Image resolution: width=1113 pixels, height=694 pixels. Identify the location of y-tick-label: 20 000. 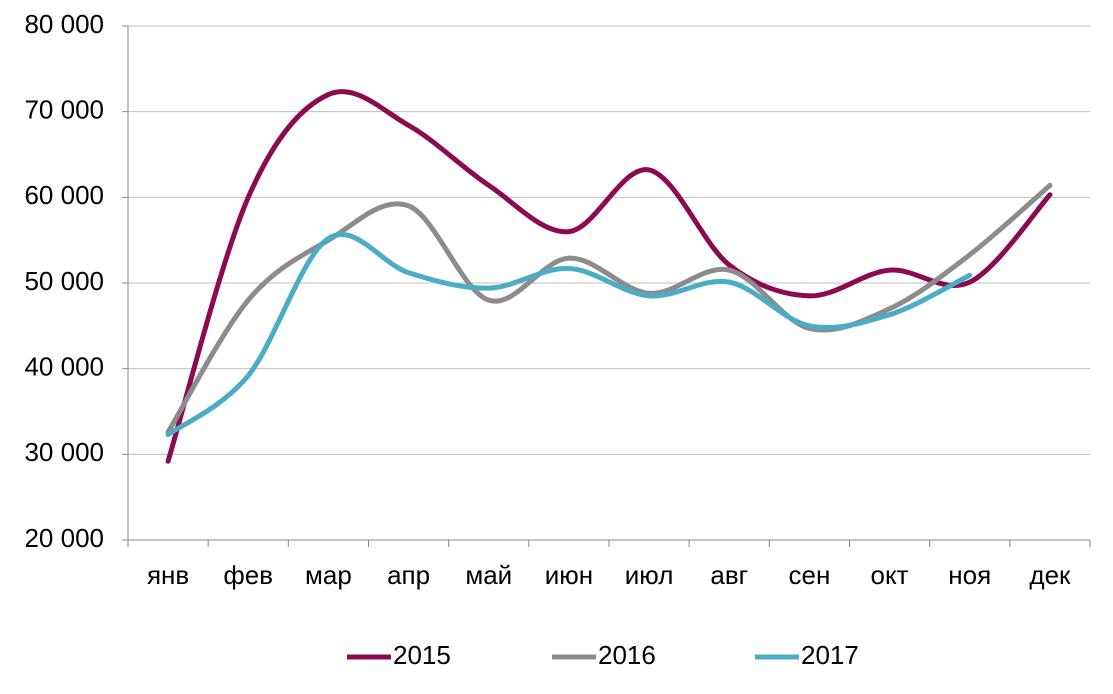
(64, 538).